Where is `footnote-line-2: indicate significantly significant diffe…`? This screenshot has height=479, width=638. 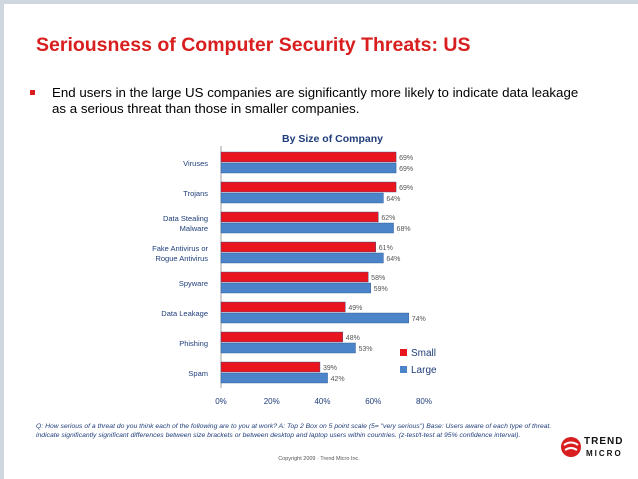 footnote-line-2: indicate significantly significant diffe… is located at coordinates (278, 435).